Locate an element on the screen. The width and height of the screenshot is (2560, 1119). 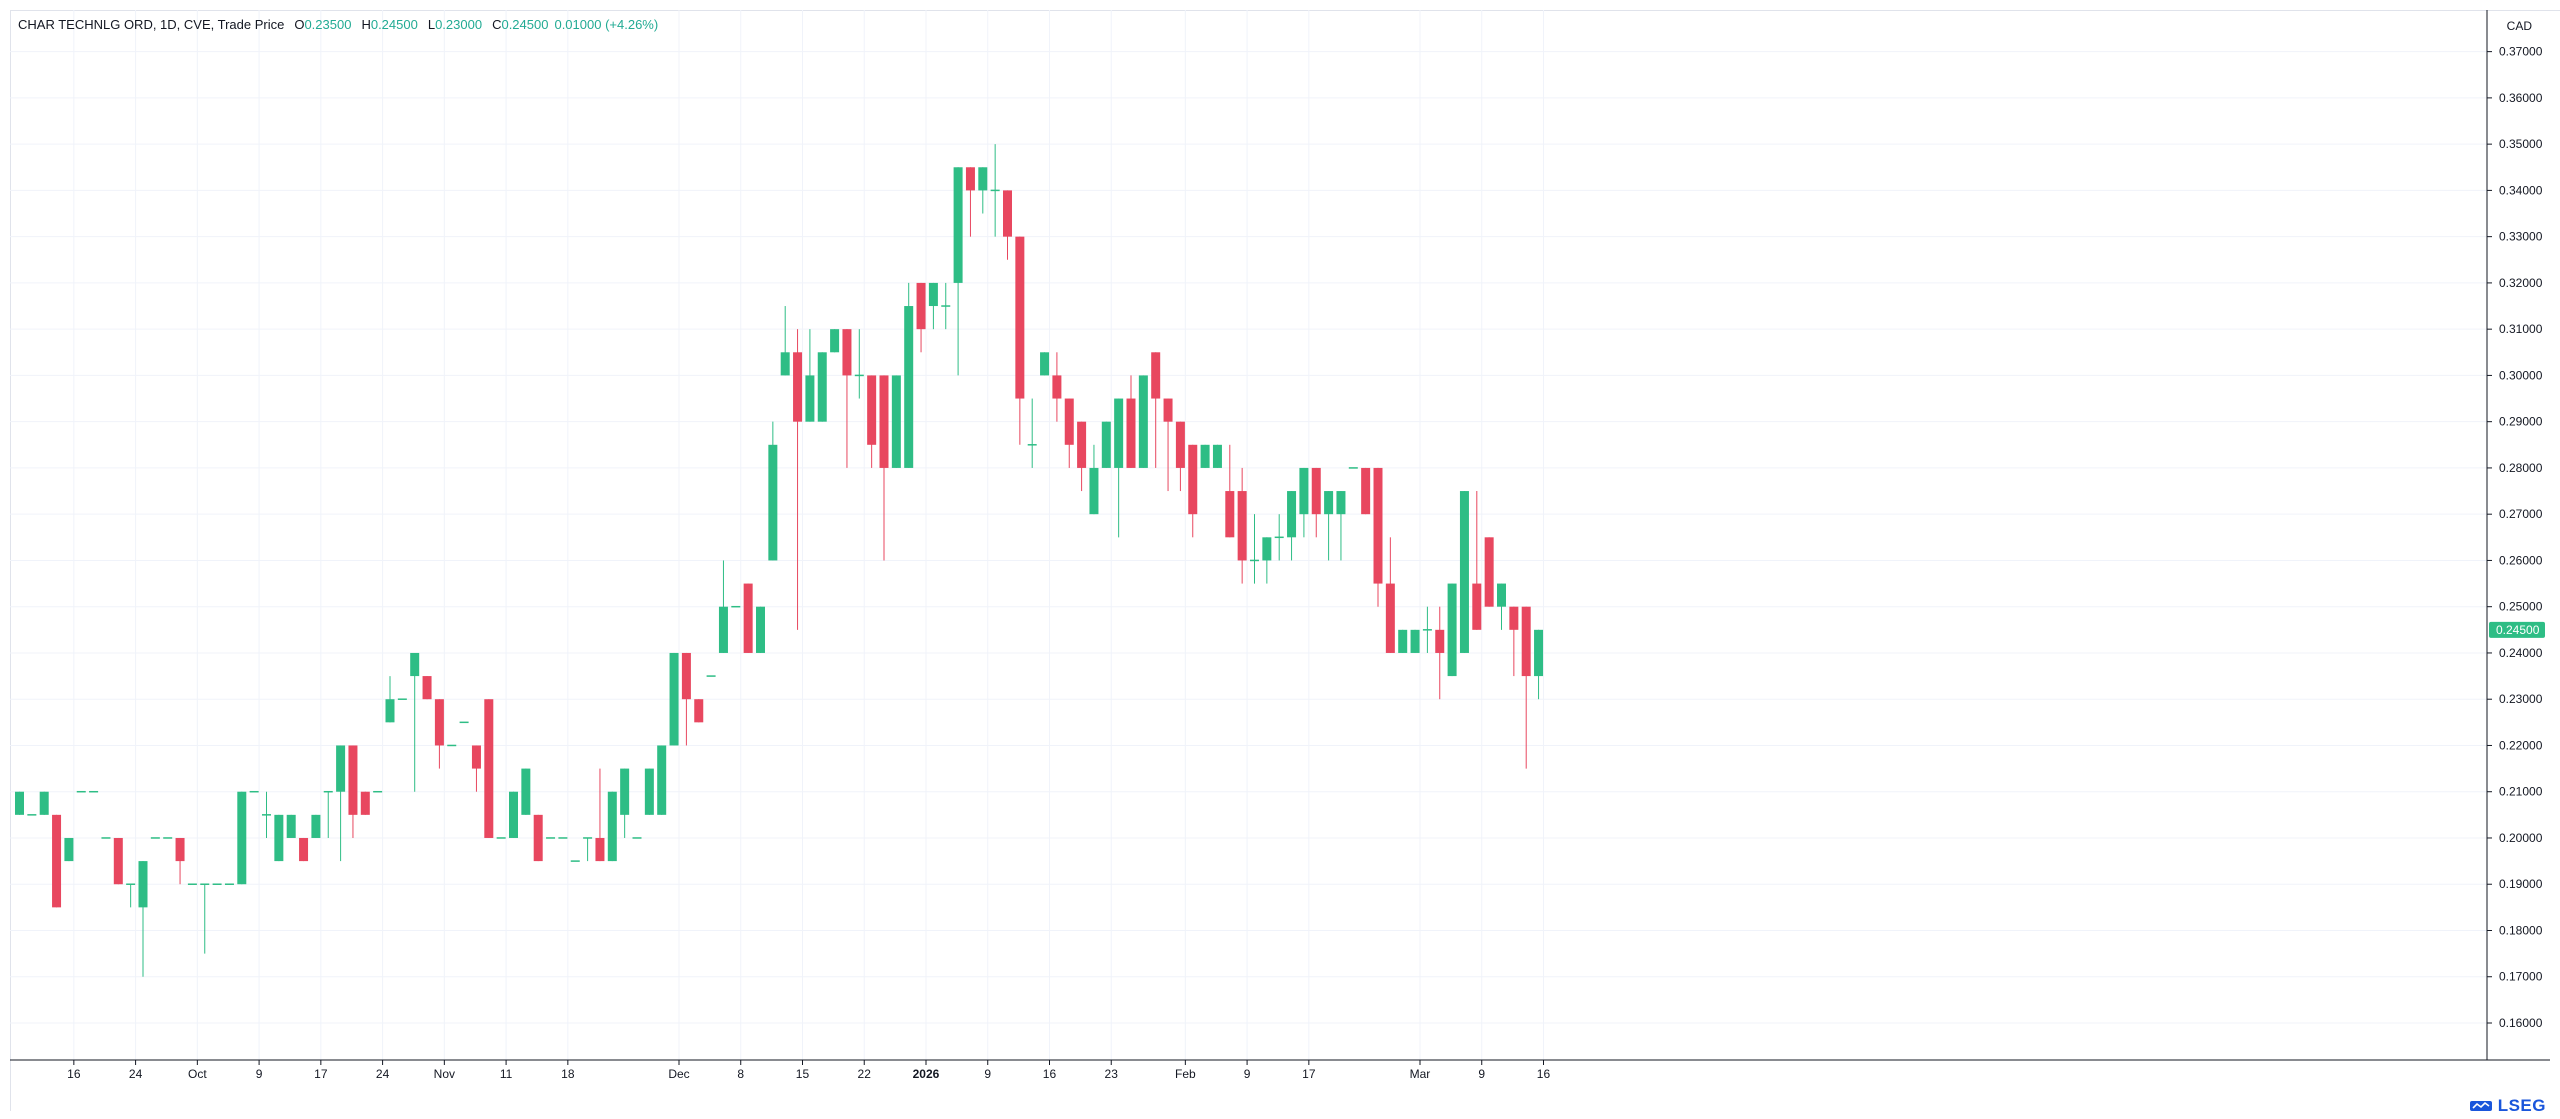
legend-high-value: 0.24500 is located at coordinates (394, 24).